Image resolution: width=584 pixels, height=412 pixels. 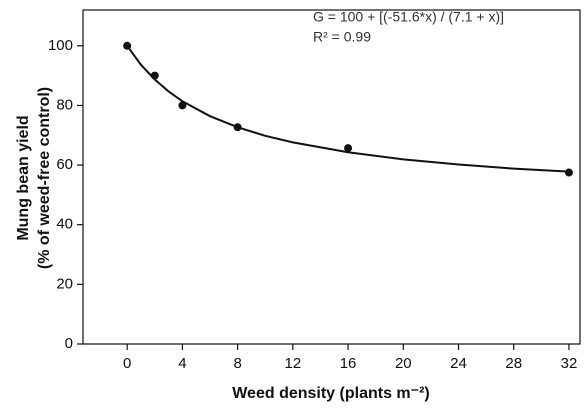 I want to click on x-axis-label: Weed density (plants m⁻²), so click(x=331, y=393).